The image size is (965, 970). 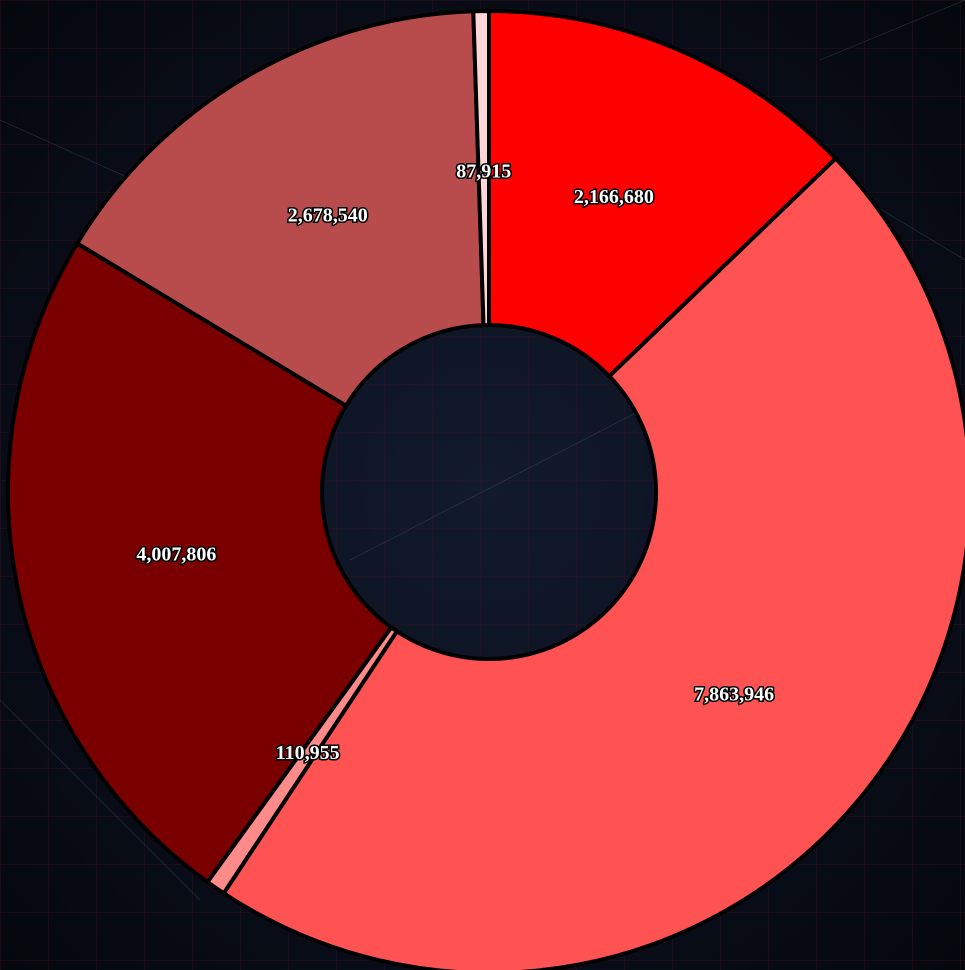 What do you see at coordinates (308, 753) in the screenshot?
I see `data-label: 110,955` at bounding box center [308, 753].